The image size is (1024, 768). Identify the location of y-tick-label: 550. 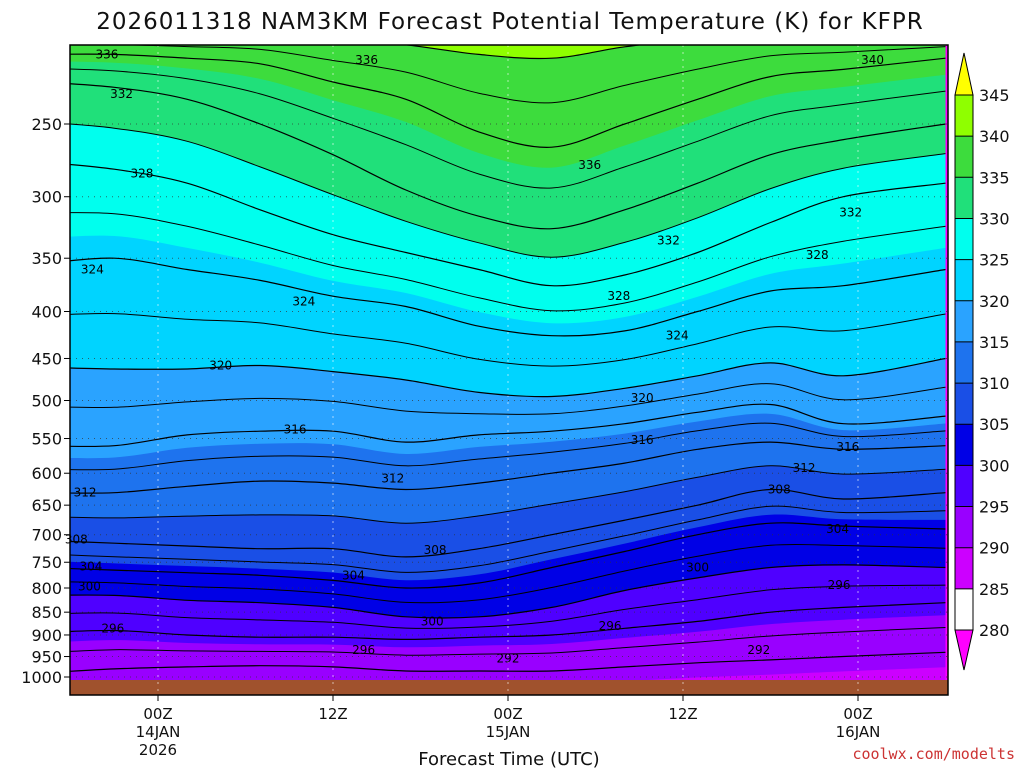
(46, 439).